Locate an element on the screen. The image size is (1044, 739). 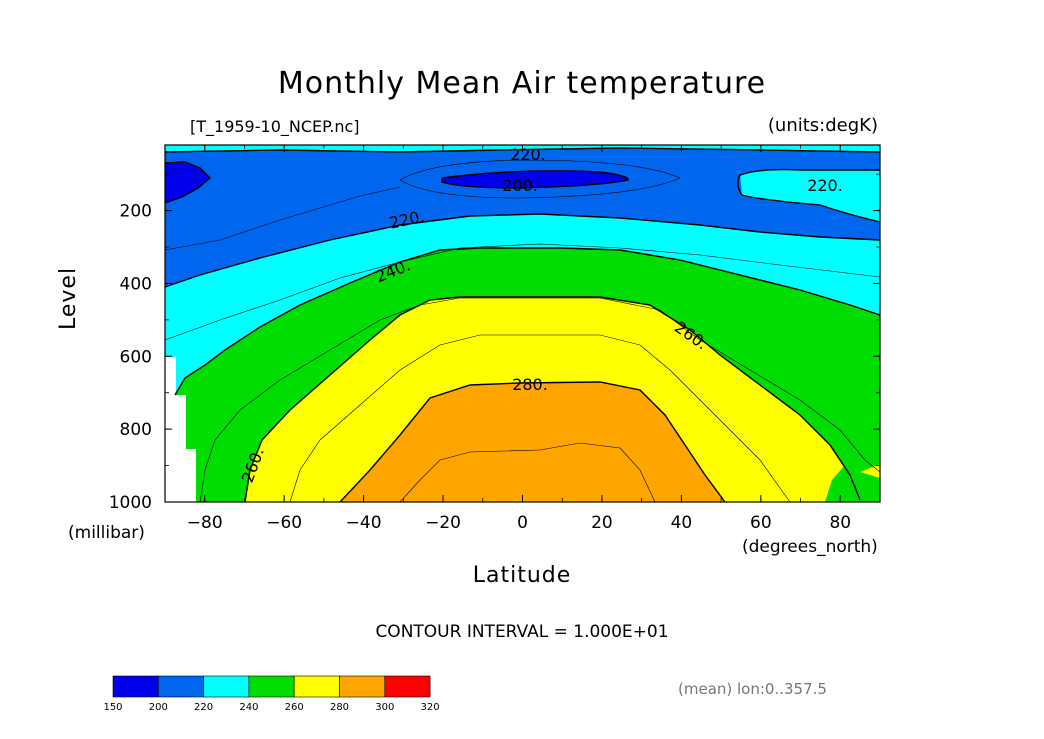
contour-line-200-center is located at coordinates (535, 179).